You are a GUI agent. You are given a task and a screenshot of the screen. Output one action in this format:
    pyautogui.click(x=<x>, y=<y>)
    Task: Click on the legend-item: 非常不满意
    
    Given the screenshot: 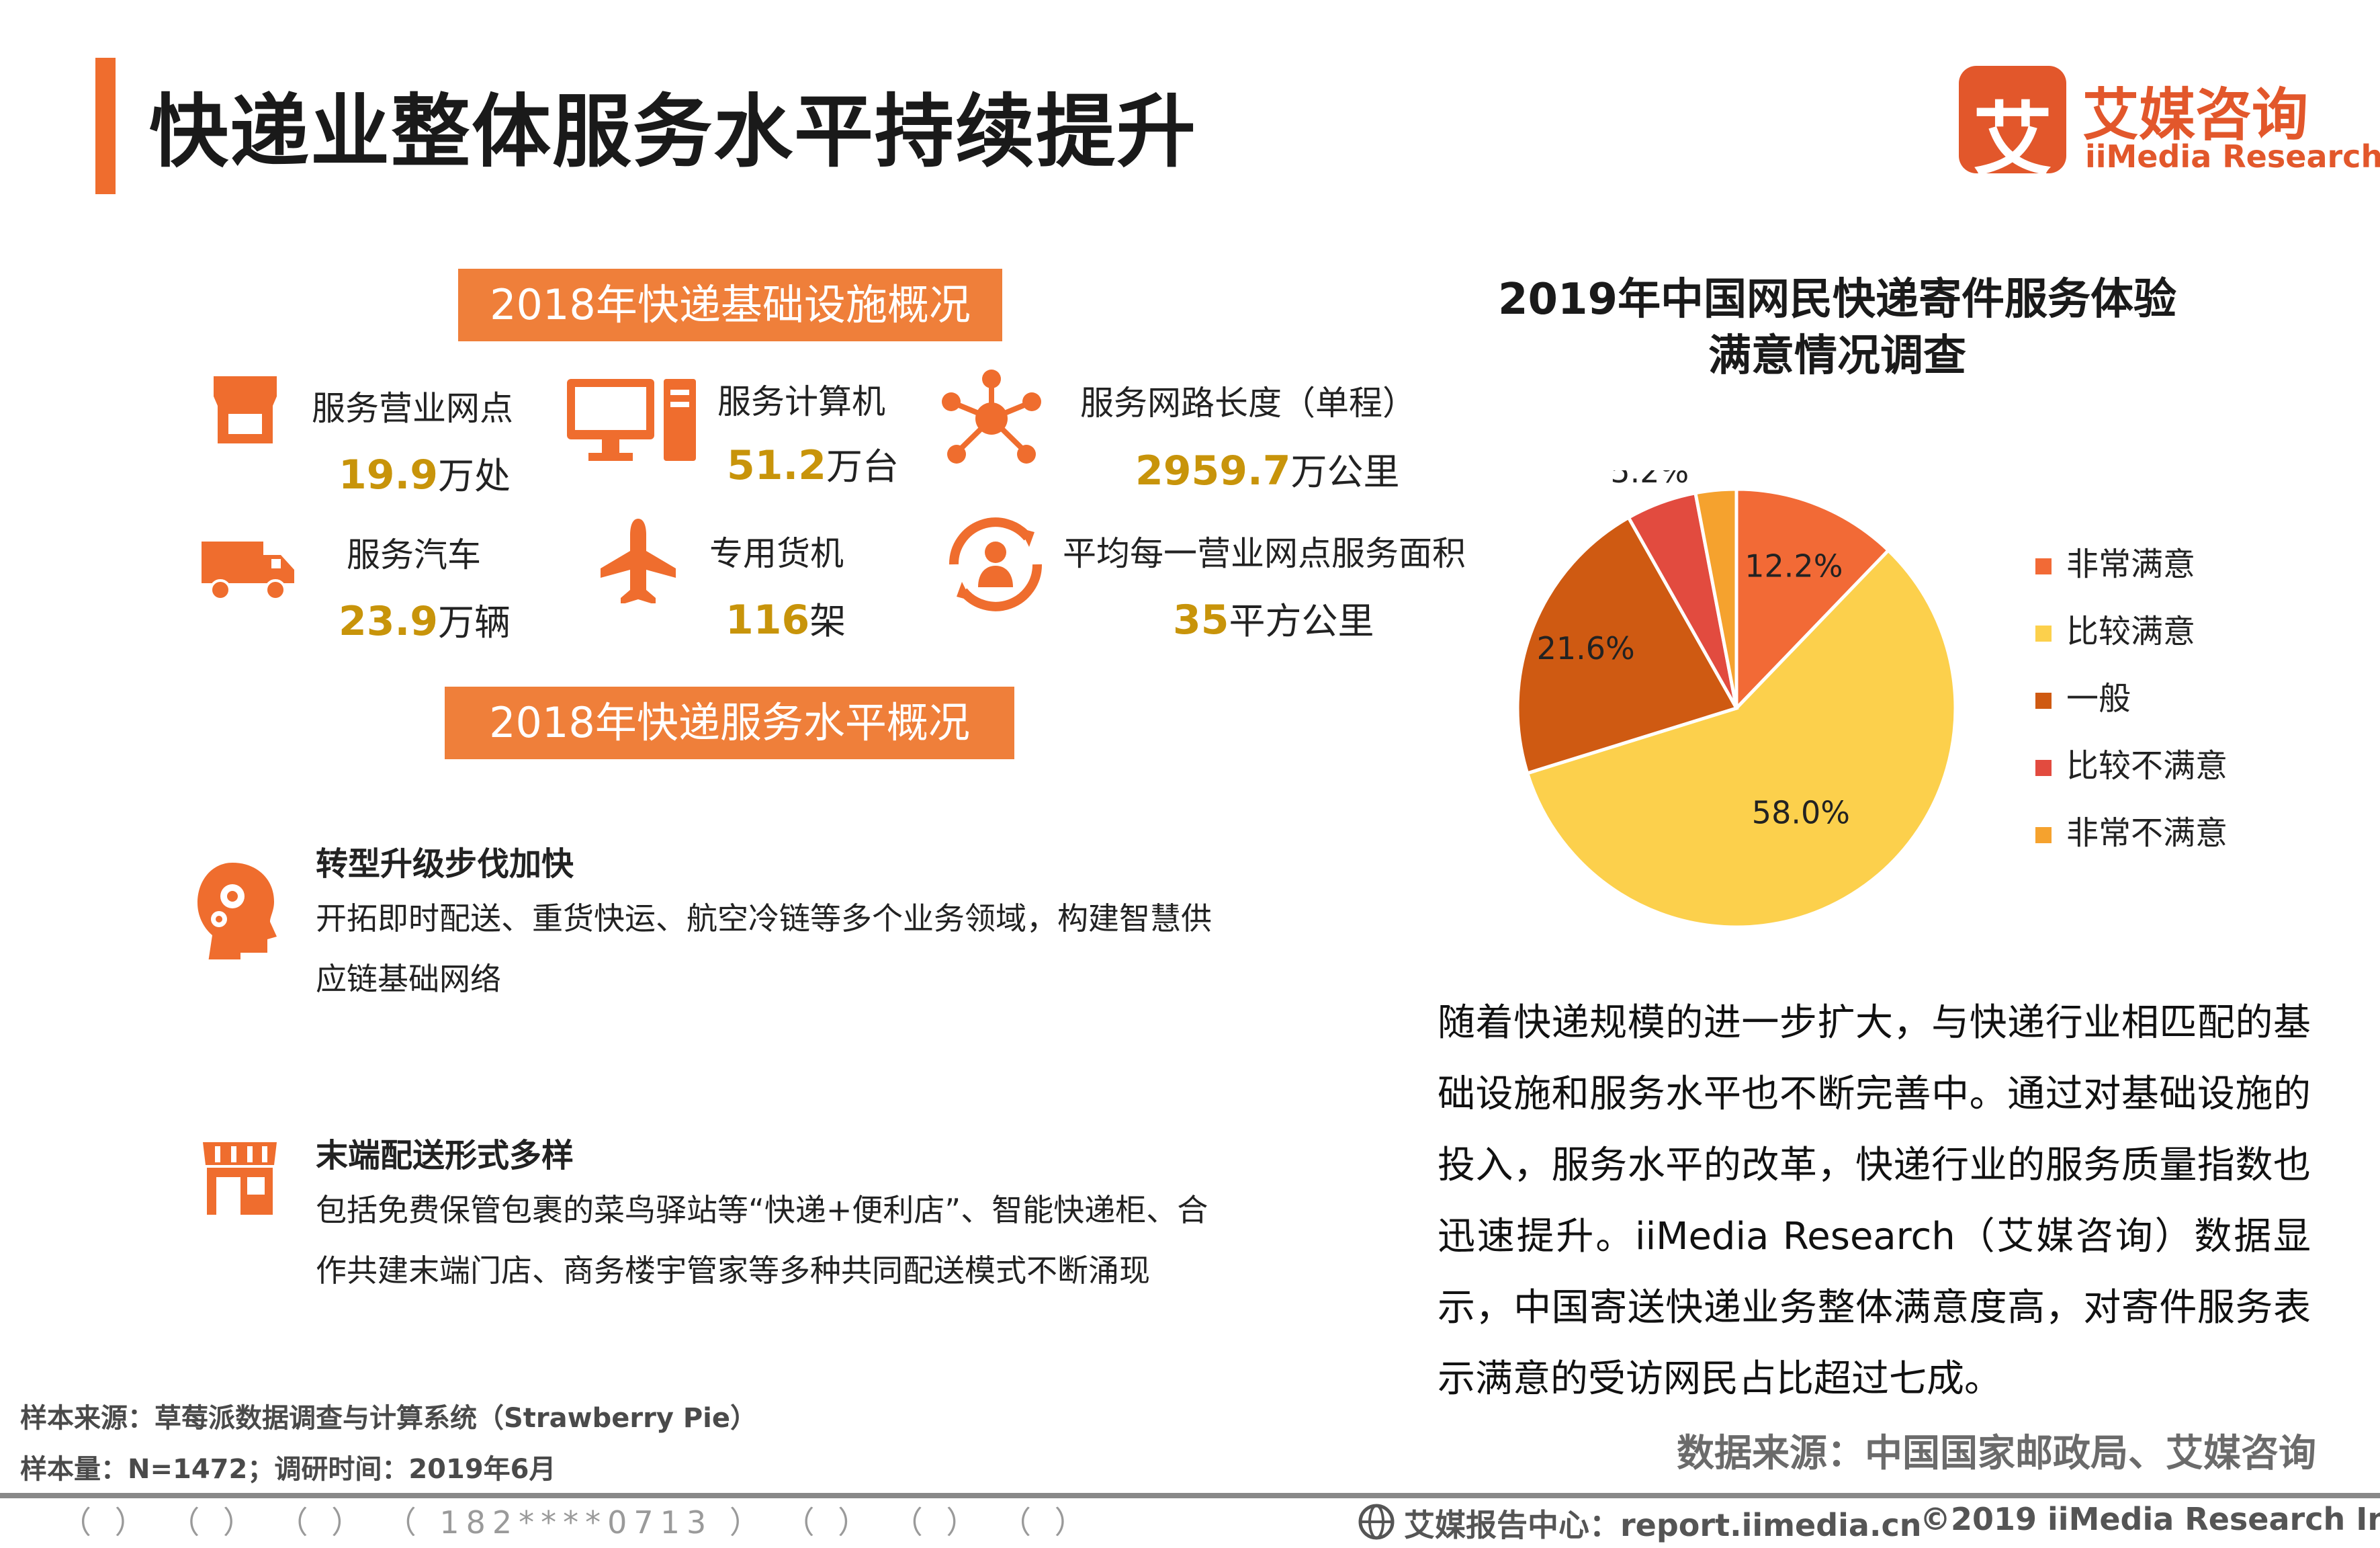 What is the action you would take?
    pyautogui.click(x=2131, y=830)
    